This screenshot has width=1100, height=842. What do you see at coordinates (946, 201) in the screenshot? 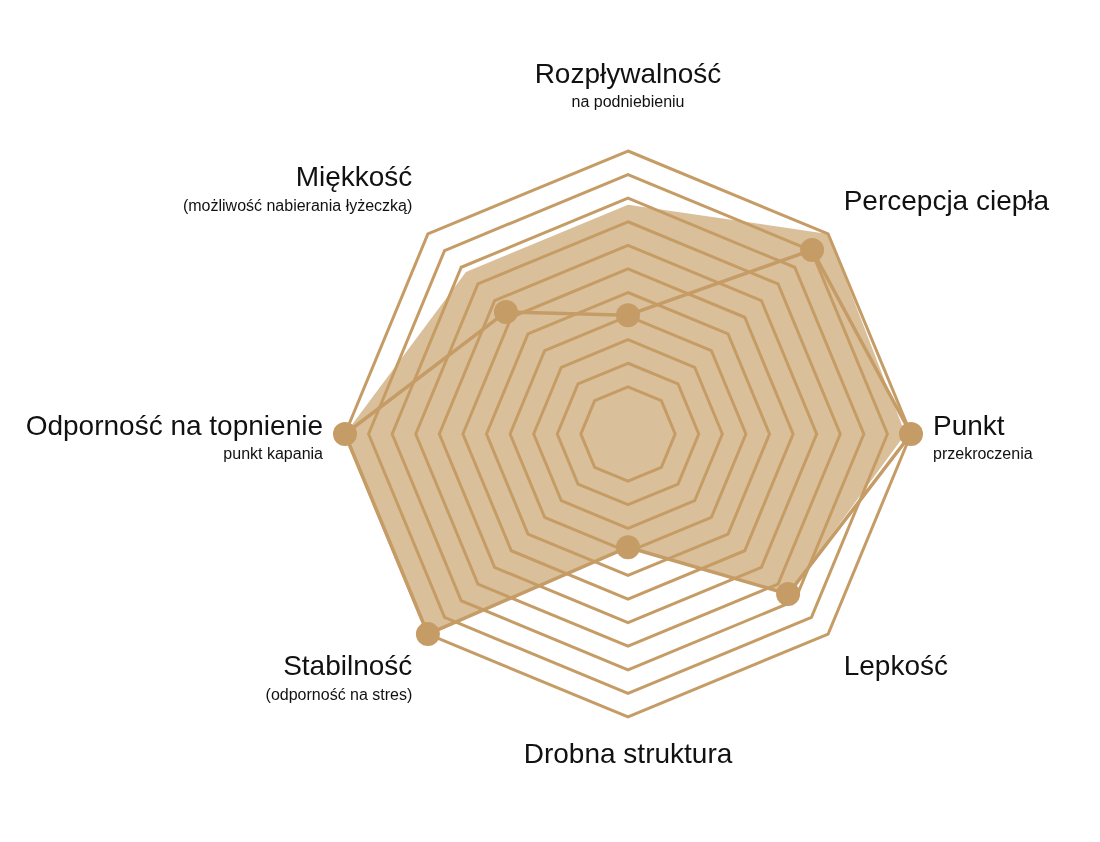
I see `spoke-label: Percepcja ciepła` at bounding box center [946, 201].